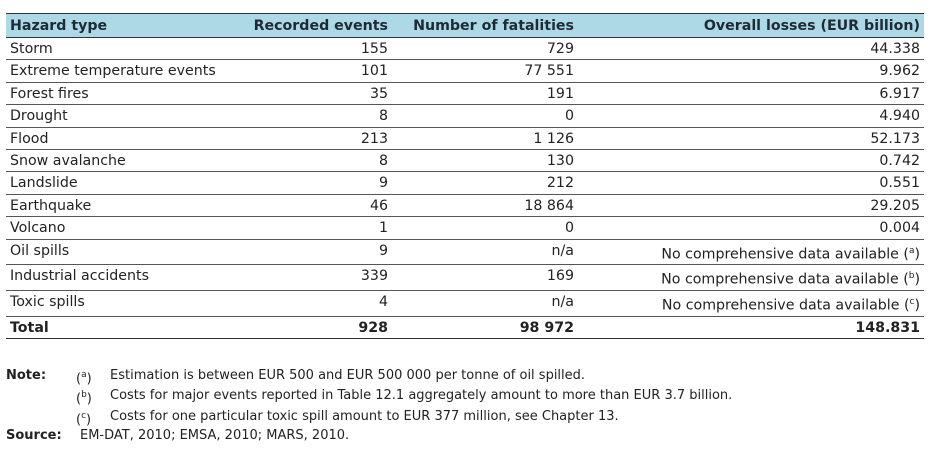 The image size is (936, 457). I want to click on cell-overall-losses: 0.551, so click(751, 183).